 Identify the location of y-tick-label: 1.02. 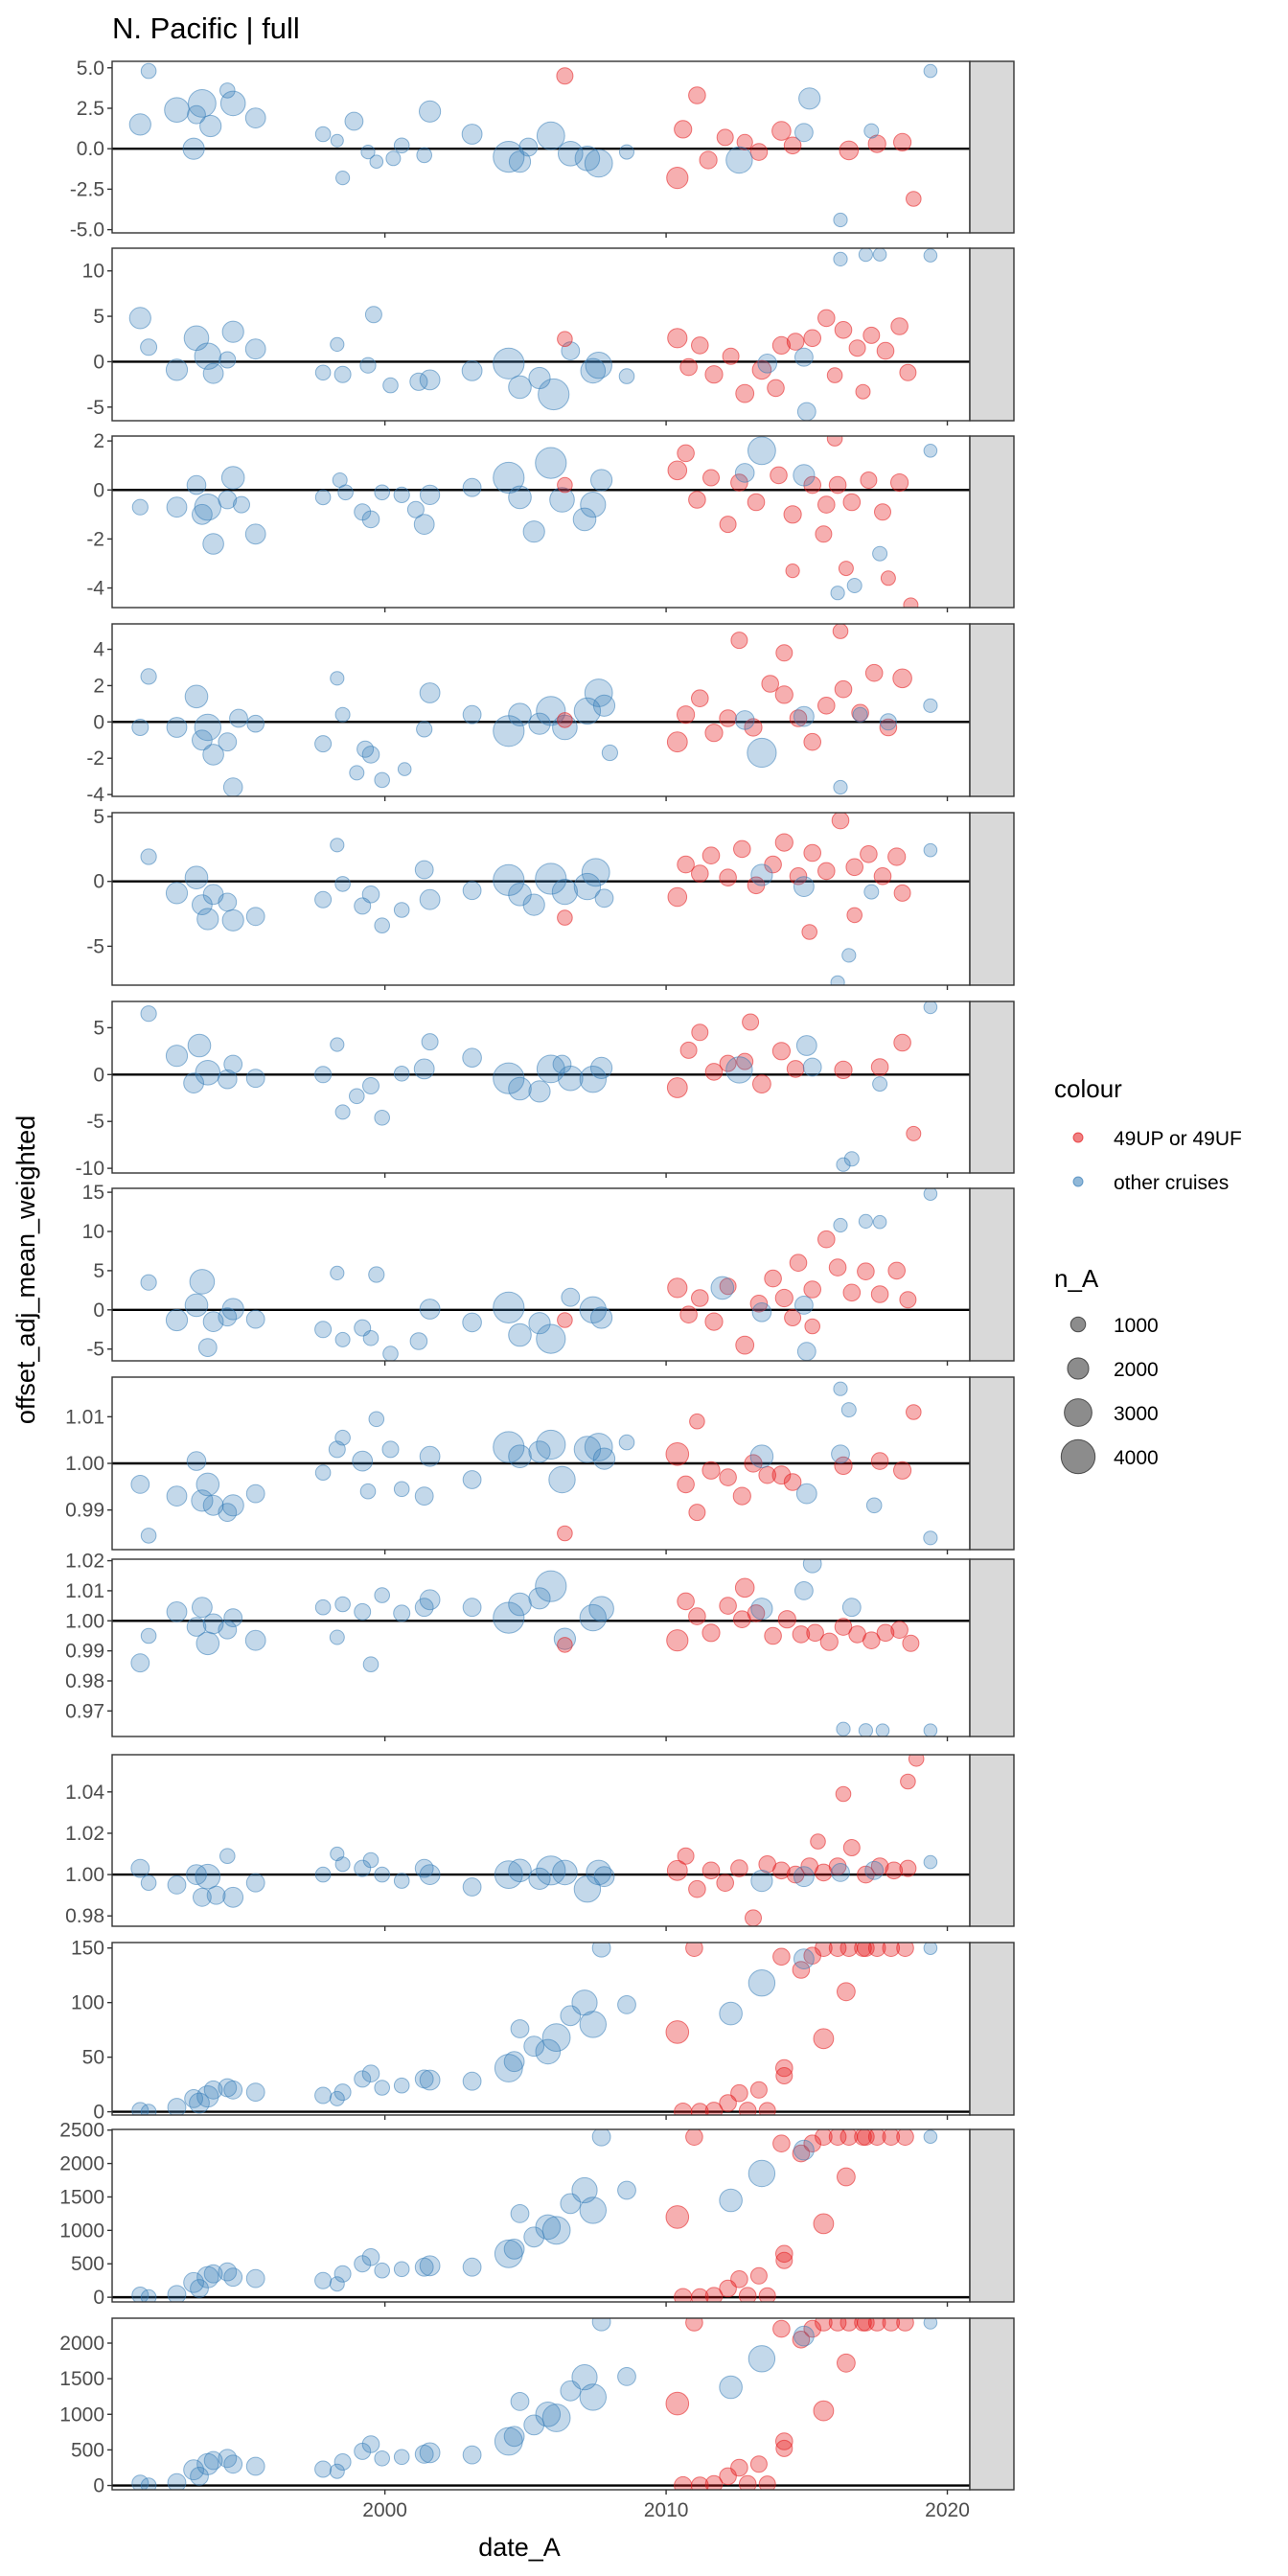
(85, 1834).